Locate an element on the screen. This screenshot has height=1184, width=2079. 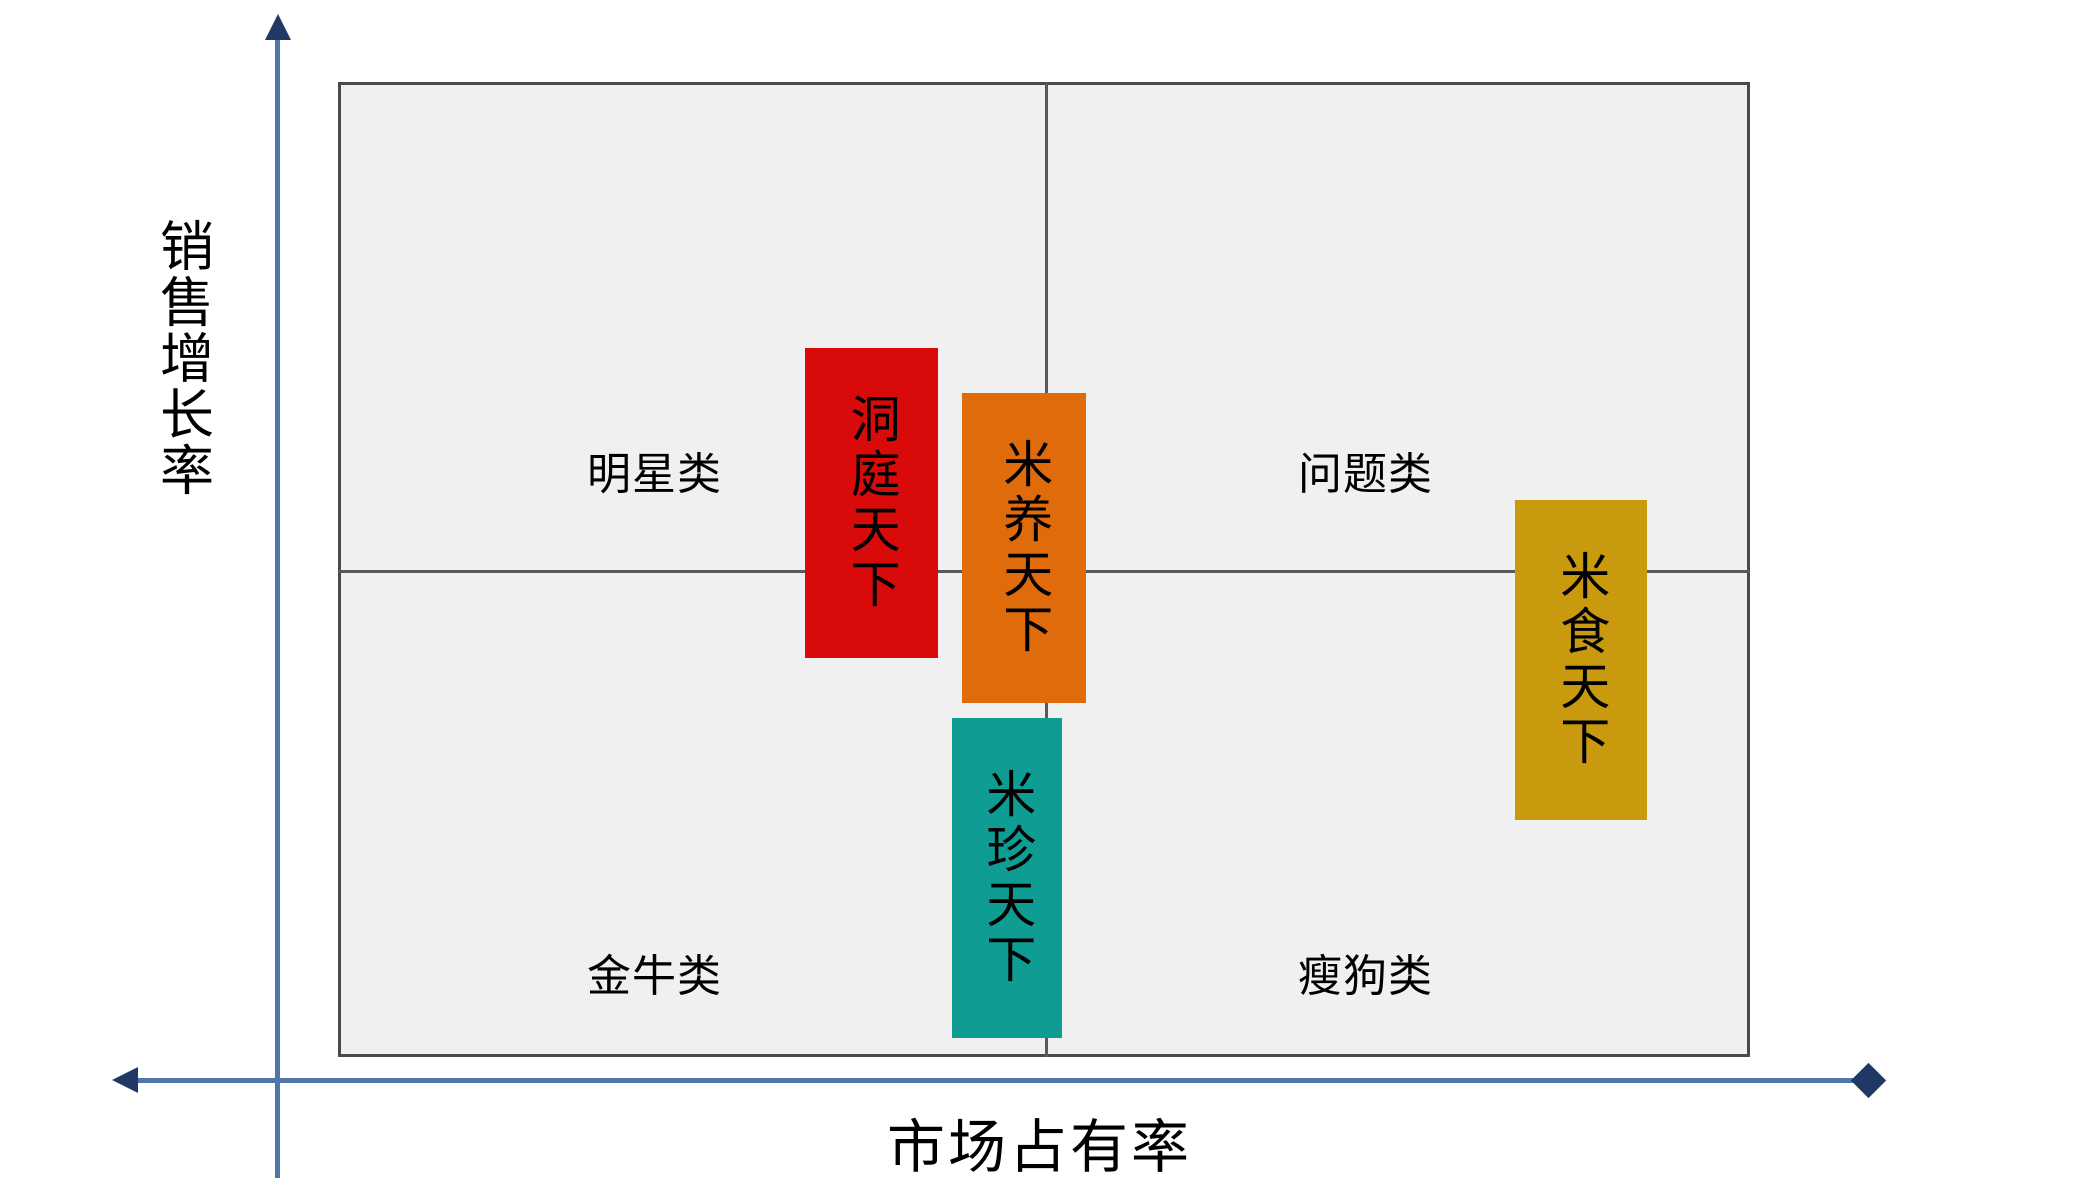
product-box-miyang: 米养天下 is located at coordinates (1024, 548).